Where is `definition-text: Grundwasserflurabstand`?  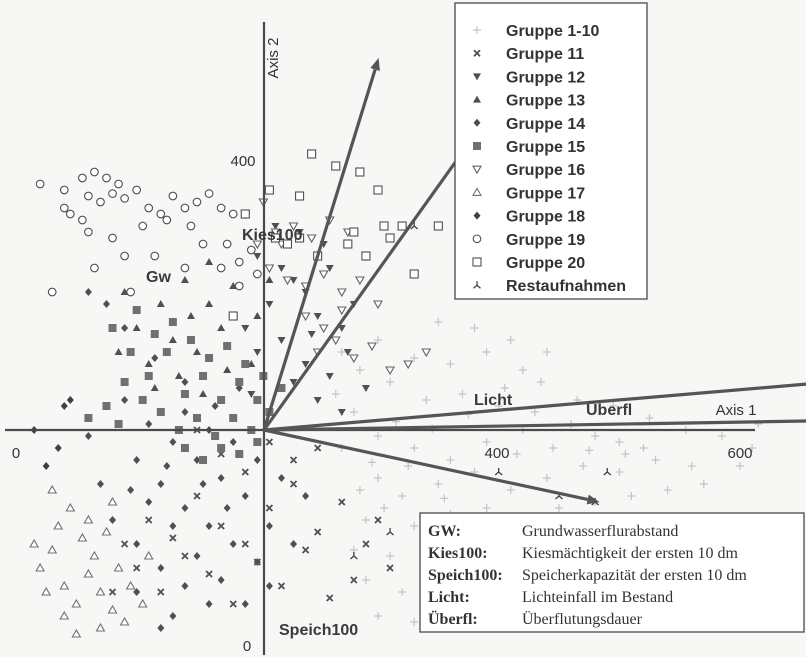 definition-text: Grundwasserflurabstand is located at coordinates (600, 531).